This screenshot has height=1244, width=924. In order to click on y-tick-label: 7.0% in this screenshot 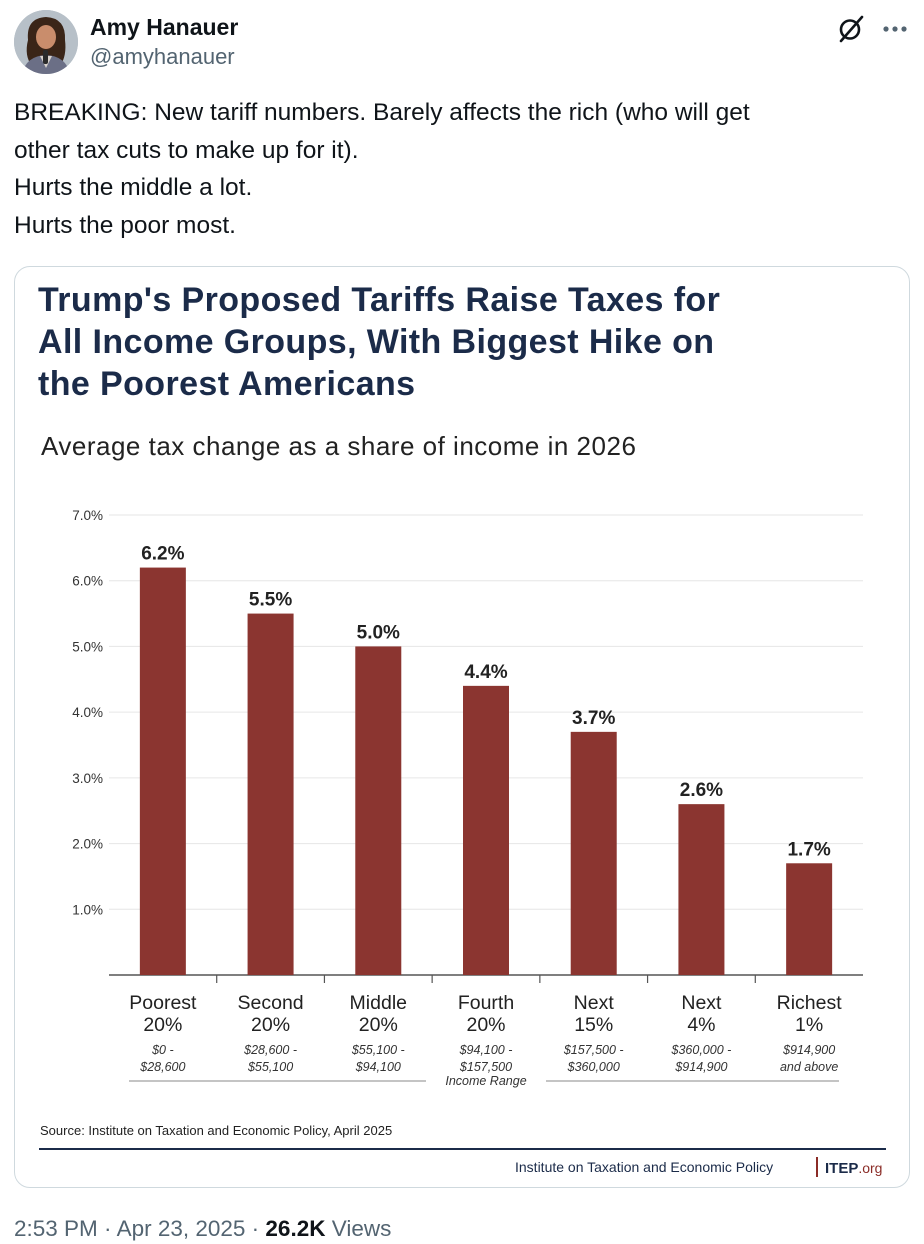, I will do `click(87, 515)`.